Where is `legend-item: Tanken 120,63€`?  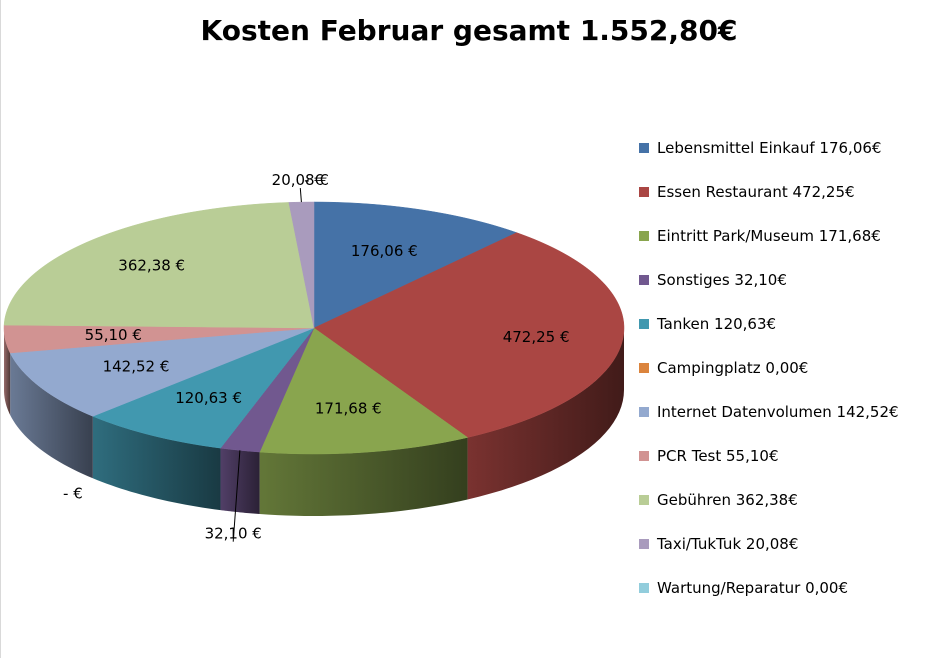
legend-item: Tanken 120,63€ is located at coordinates (707, 324).